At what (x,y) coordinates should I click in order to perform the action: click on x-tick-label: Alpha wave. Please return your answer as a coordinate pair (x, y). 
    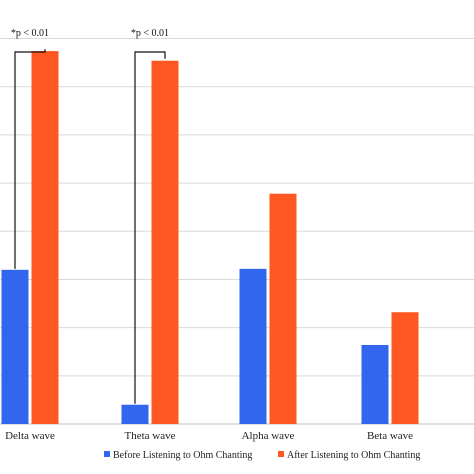
    Looking at the image, I should click on (268, 436).